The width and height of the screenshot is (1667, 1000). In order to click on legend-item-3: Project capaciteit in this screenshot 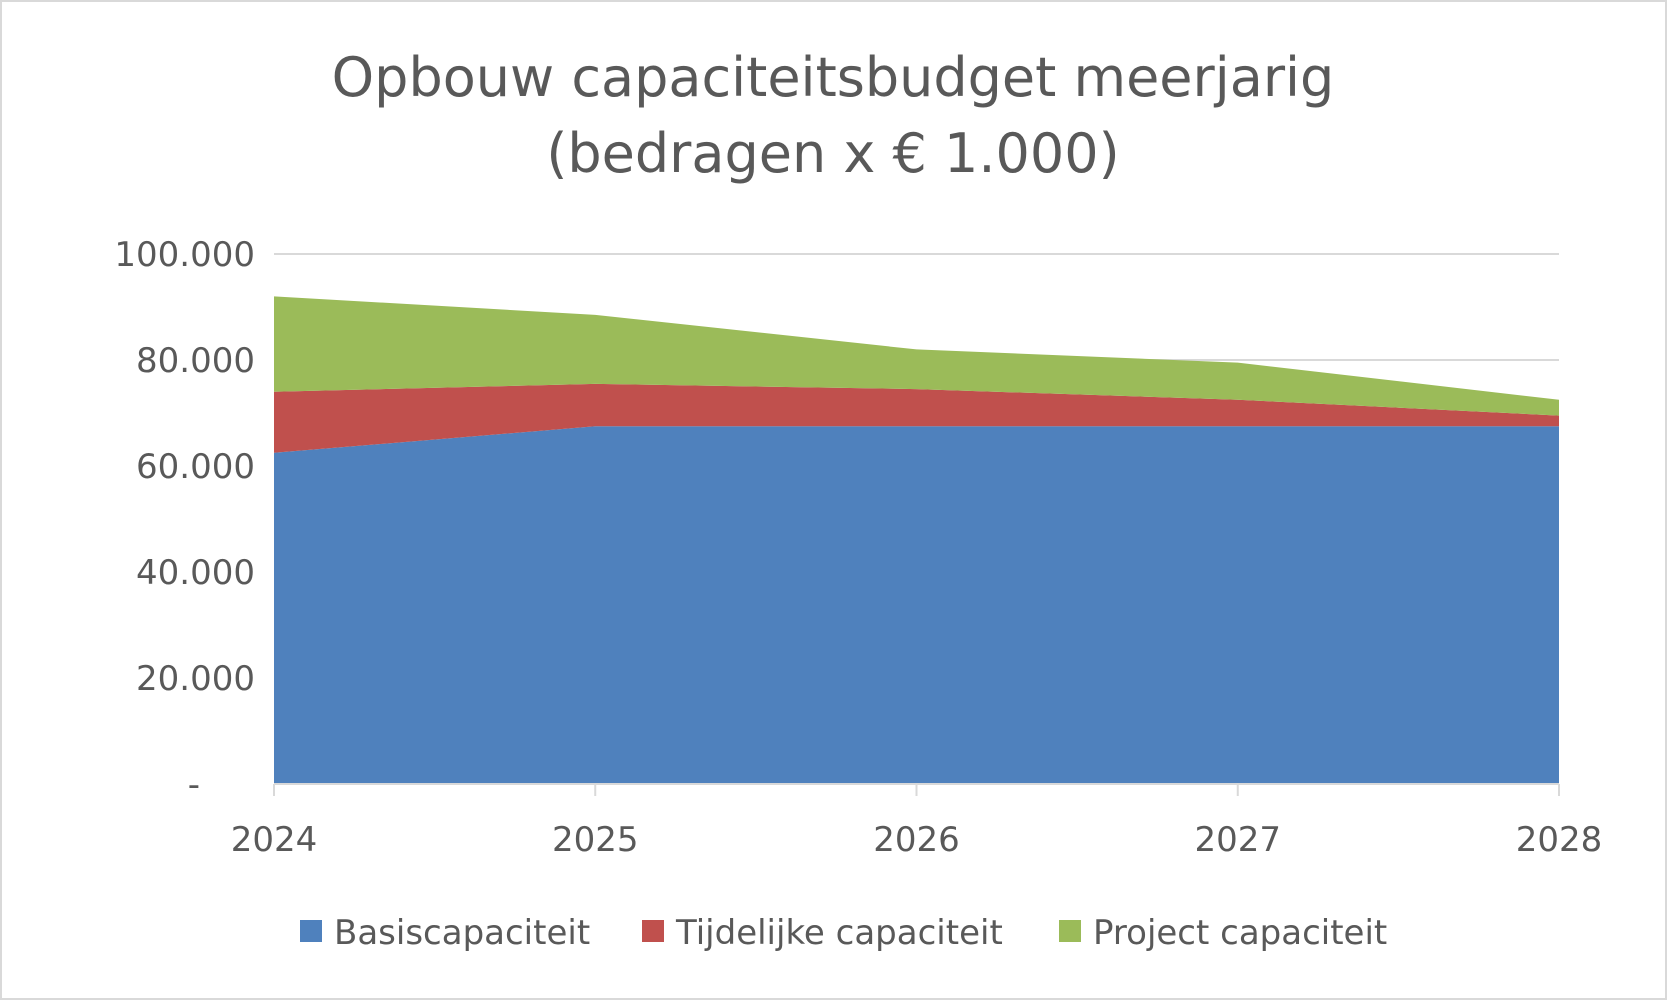, I will do `click(1223, 933)`.